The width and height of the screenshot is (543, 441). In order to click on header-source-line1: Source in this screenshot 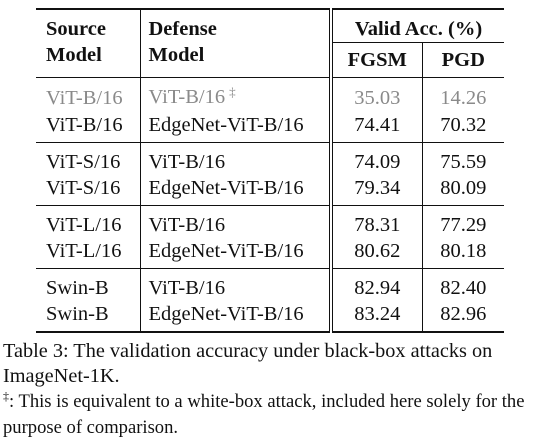, I will do `click(76, 29)`.